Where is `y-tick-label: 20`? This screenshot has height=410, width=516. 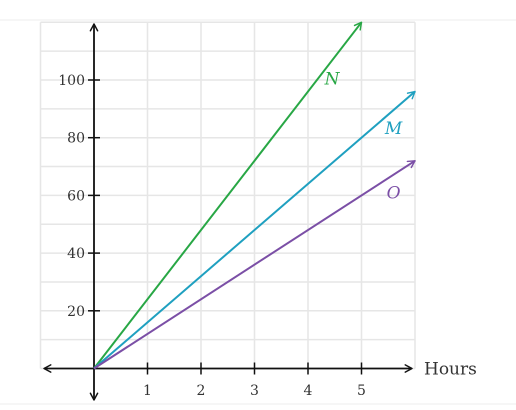 y-tick-label: 20 is located at coordinates (76, 312).